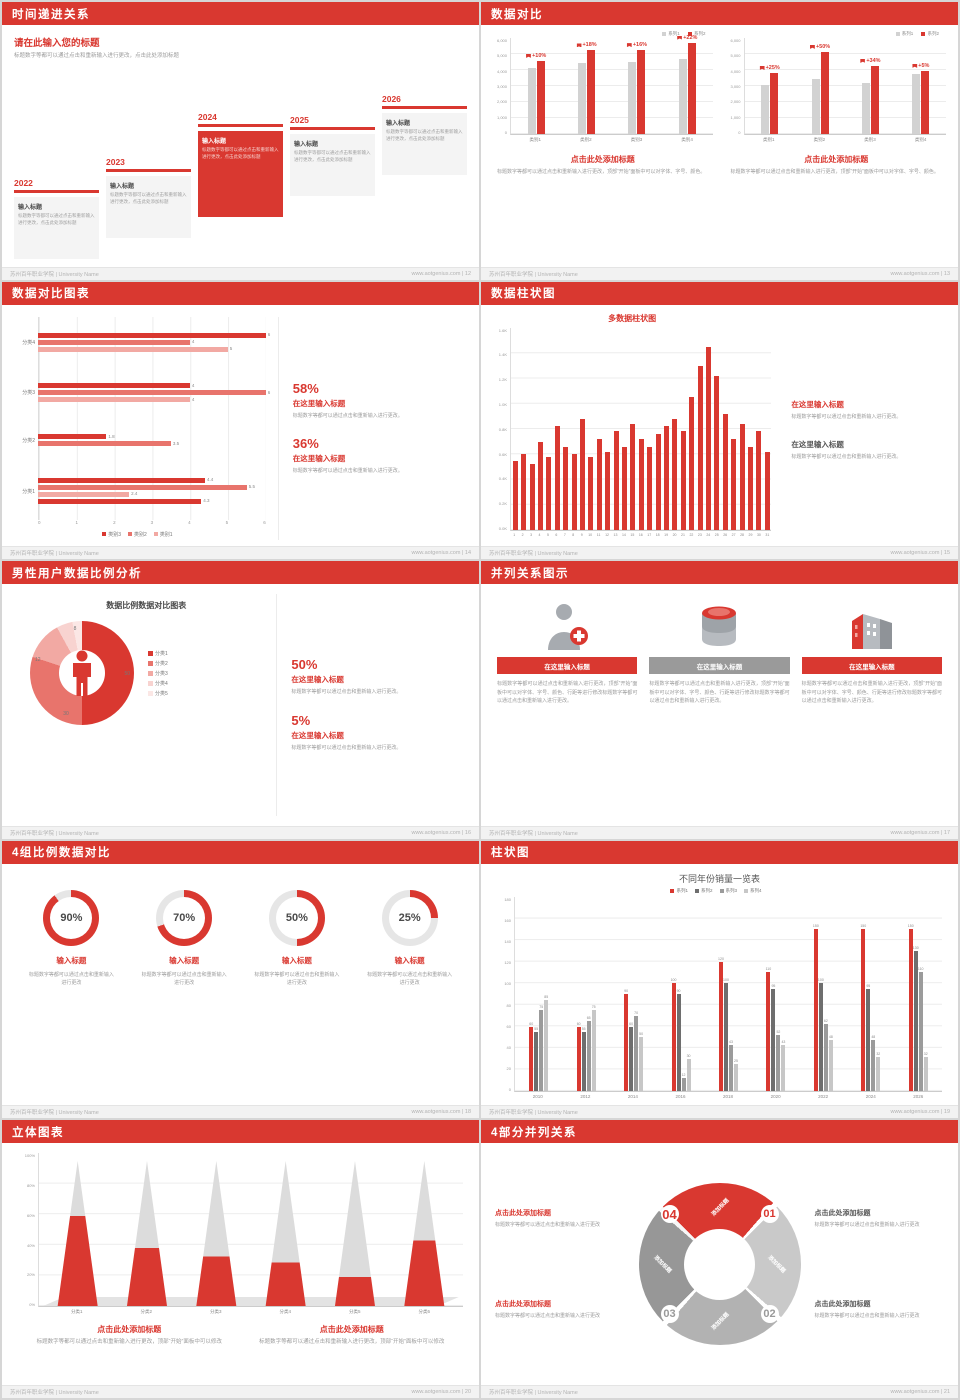  Describe the element at coordinates (626, 1041) in the screenshot. I see `bar: 90` at that location.